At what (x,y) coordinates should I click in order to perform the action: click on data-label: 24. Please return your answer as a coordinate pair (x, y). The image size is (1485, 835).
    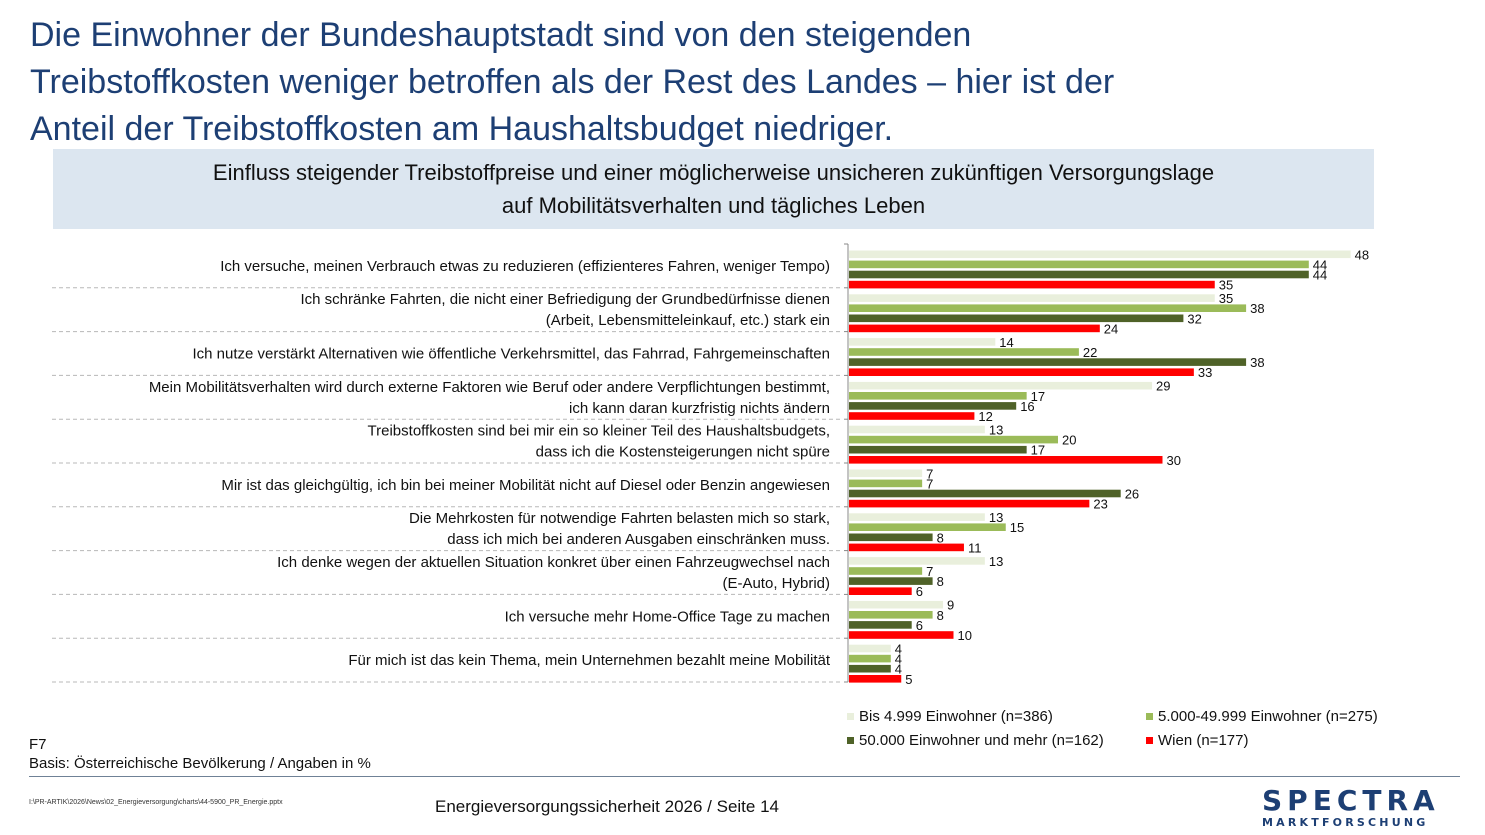
    Looking at the image, I should click on (1111, 328).